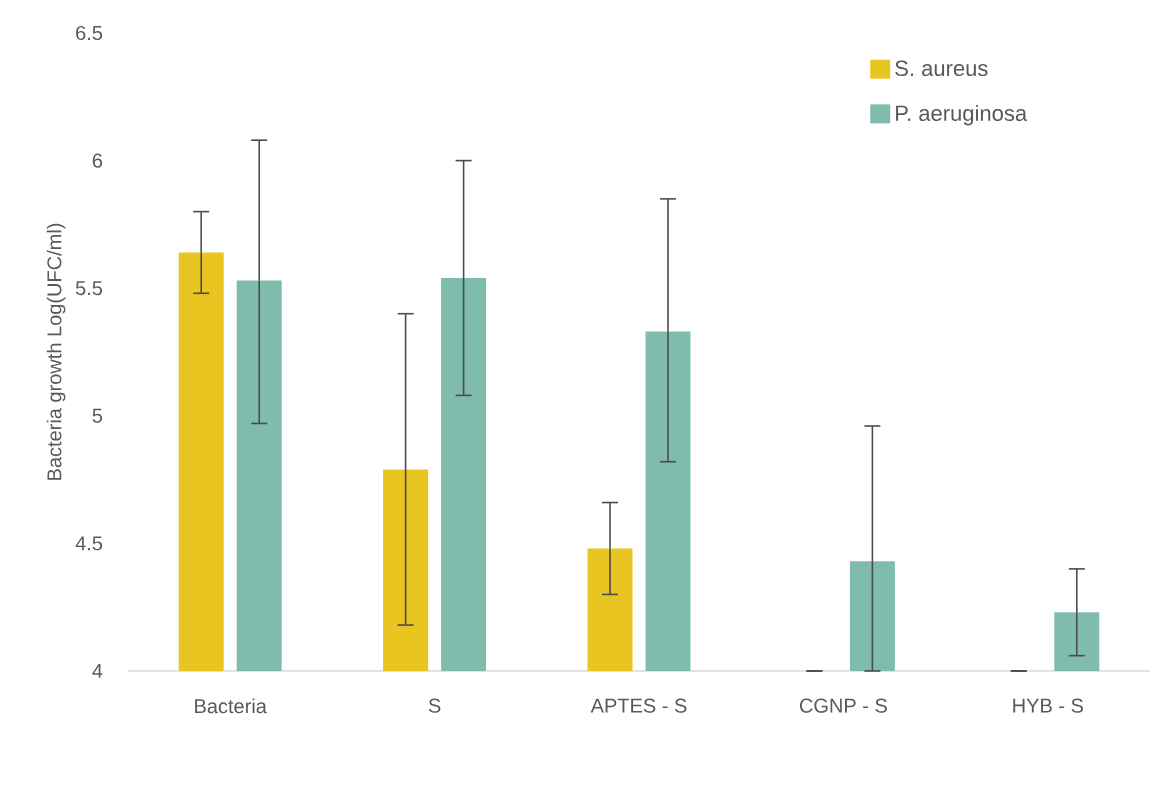 This screenshot has height=792, width=1168. What do you see at coordinates (434, 705) in the screenshot?
I see `x-tick-label: S` at bounding box center [434, 705].